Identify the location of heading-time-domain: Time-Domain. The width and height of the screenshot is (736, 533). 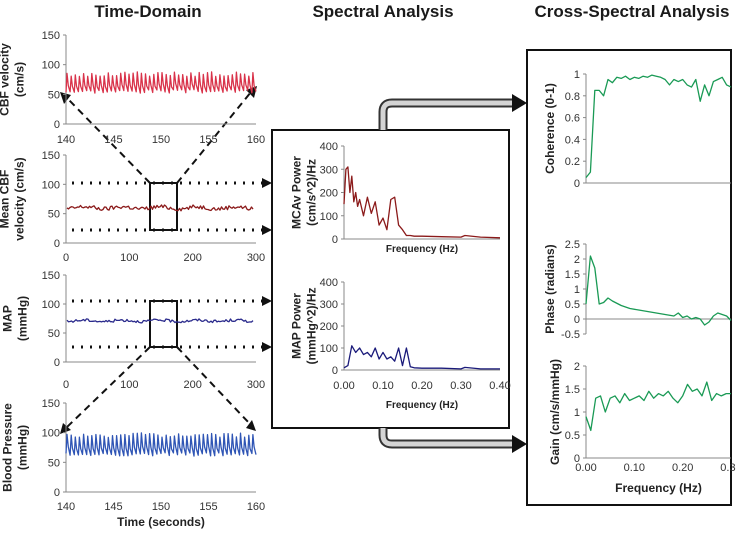
(147, 11).